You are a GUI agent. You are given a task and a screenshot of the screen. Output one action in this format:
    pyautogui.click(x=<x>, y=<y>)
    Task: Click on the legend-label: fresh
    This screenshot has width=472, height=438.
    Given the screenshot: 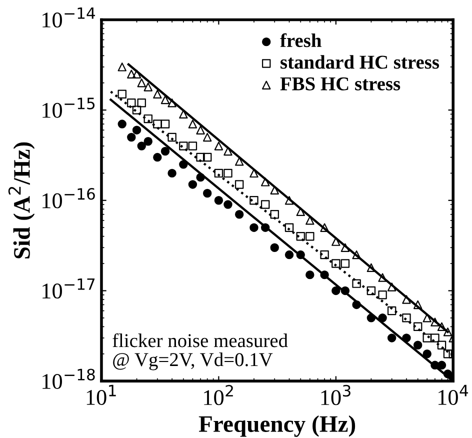 What is the action you would take?
    pyautogui.click(x=301, y=40)
    